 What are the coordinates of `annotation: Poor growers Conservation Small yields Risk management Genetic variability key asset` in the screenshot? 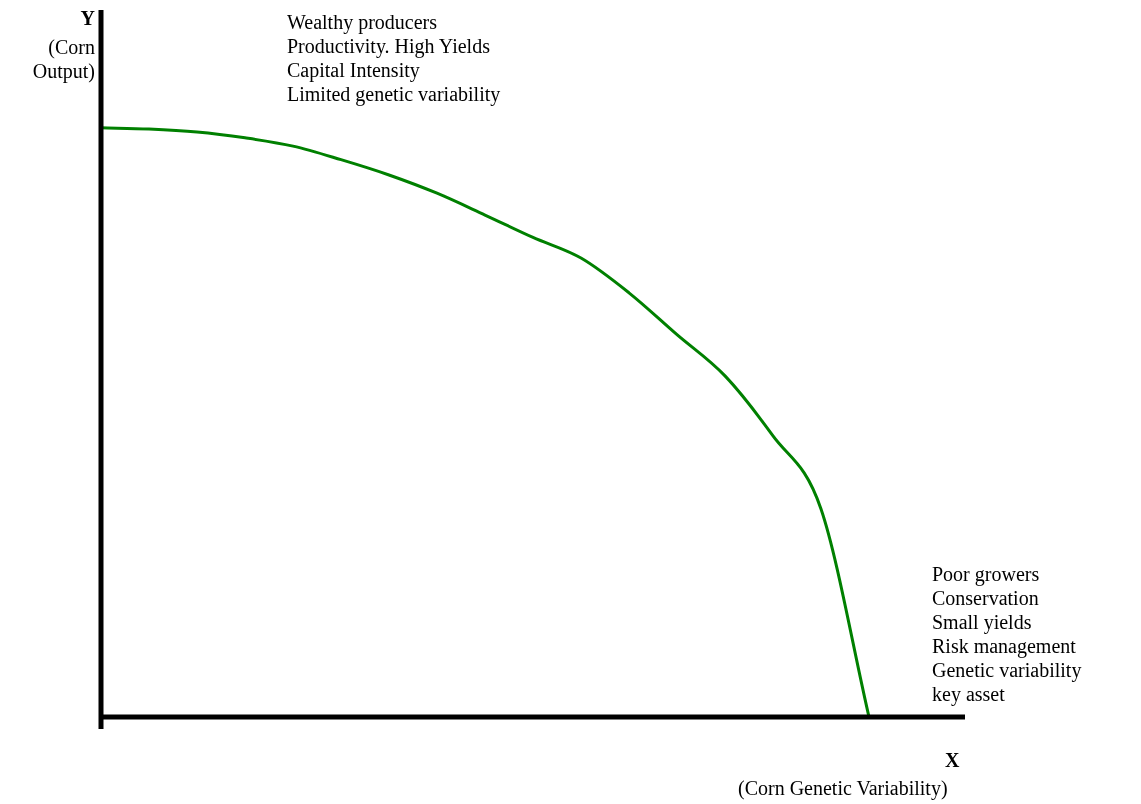 It's located at (1007, 634).